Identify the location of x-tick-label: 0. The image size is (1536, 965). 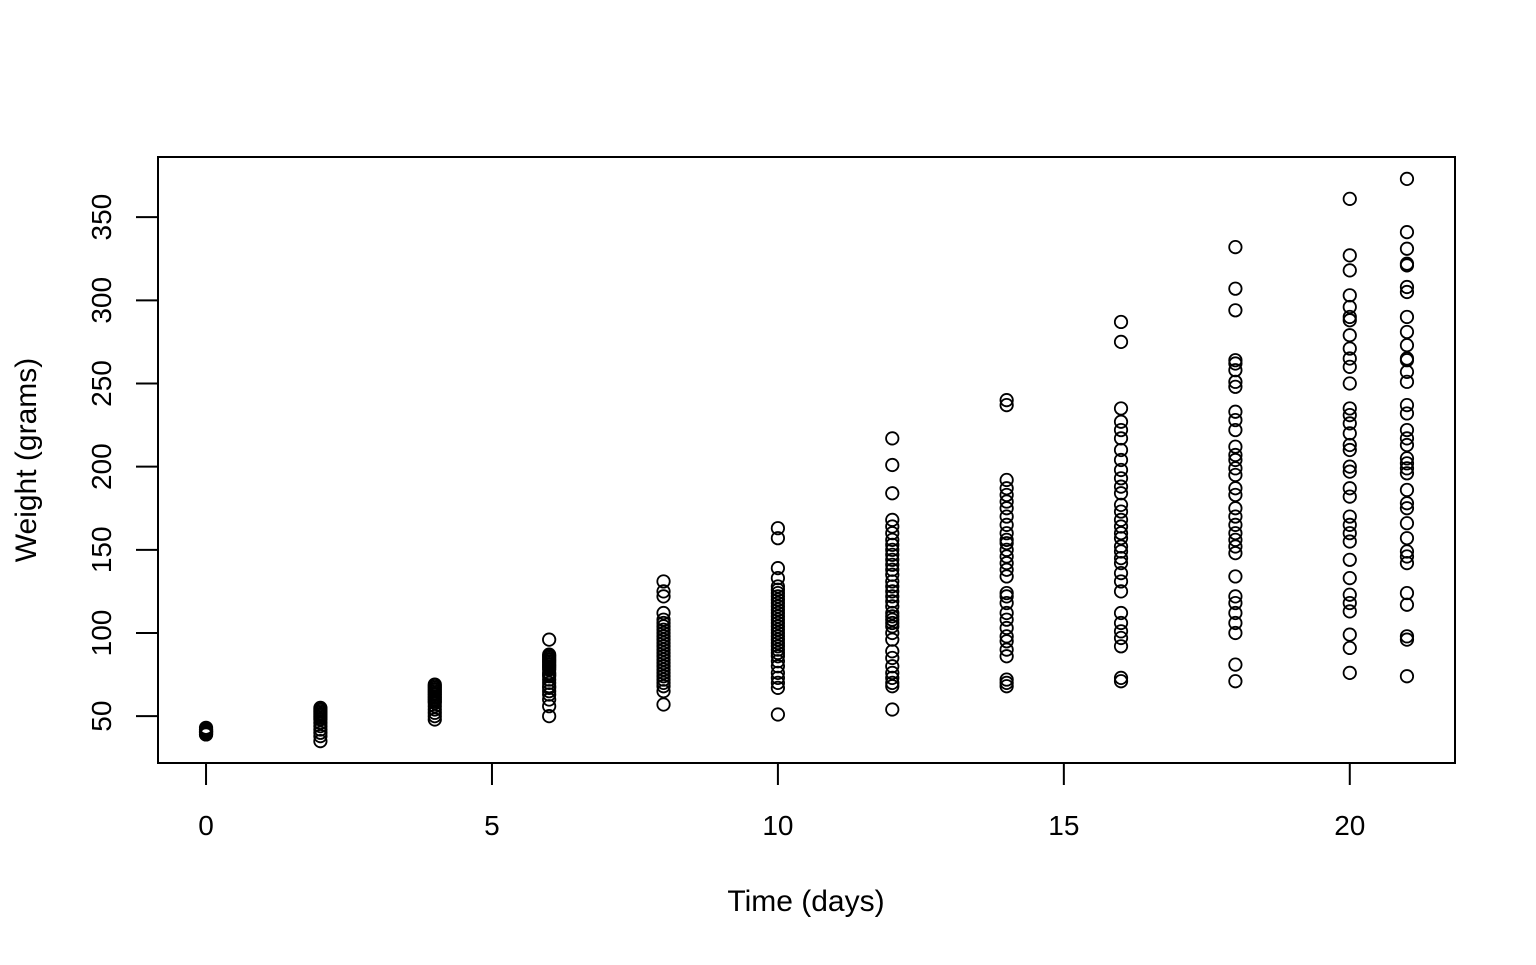
(206, 825).